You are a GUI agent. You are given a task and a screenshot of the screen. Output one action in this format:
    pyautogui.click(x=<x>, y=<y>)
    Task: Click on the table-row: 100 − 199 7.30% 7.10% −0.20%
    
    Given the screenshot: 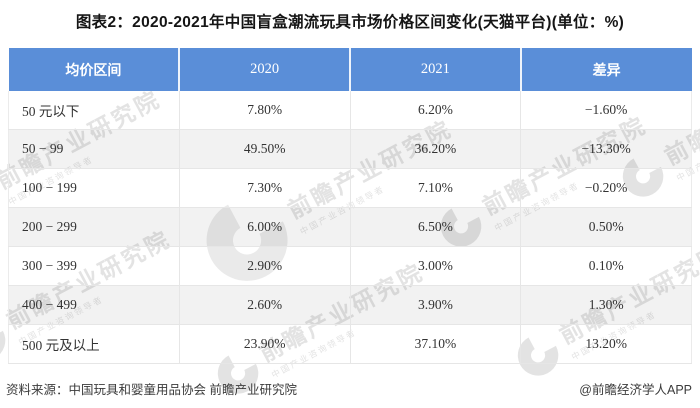 What is the action you would take?
    pyautogui.click(x=350, y=188)
    